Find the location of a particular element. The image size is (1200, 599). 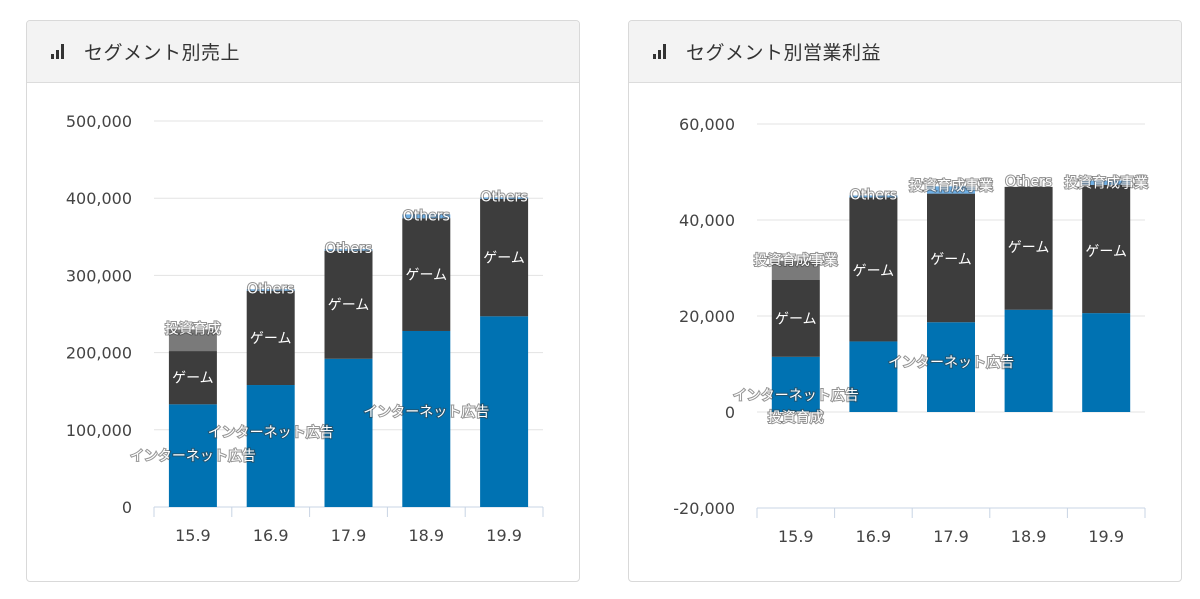

y-tick-label: 40,000 is located at coordinates (707, 220).